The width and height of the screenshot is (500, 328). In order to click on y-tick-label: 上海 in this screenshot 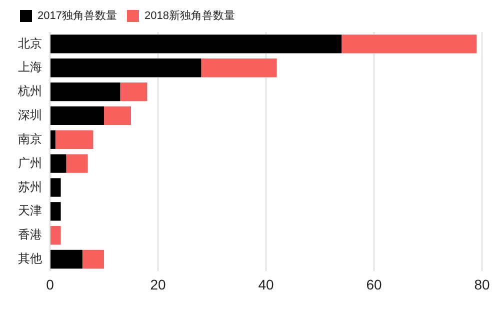, I will do `click(30, 67)`.